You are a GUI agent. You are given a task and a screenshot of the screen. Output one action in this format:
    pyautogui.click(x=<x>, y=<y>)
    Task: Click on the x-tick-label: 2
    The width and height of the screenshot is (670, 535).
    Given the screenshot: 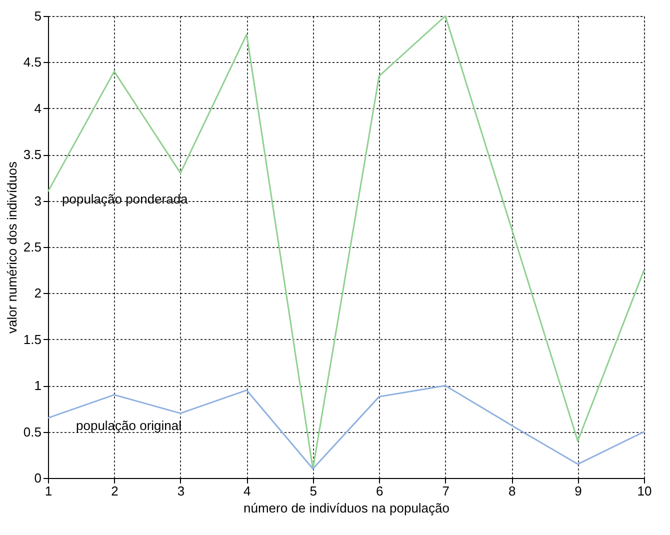 What is the action you would take?
    pyautogui.click(x=114, y=491)
    